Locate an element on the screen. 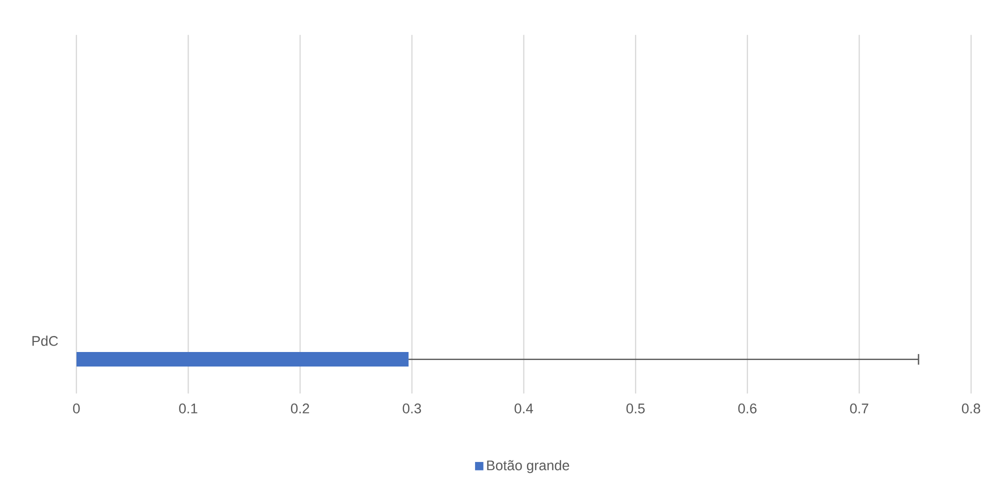  x-tick-label: 0.1 is located at coordinates (188, 408).